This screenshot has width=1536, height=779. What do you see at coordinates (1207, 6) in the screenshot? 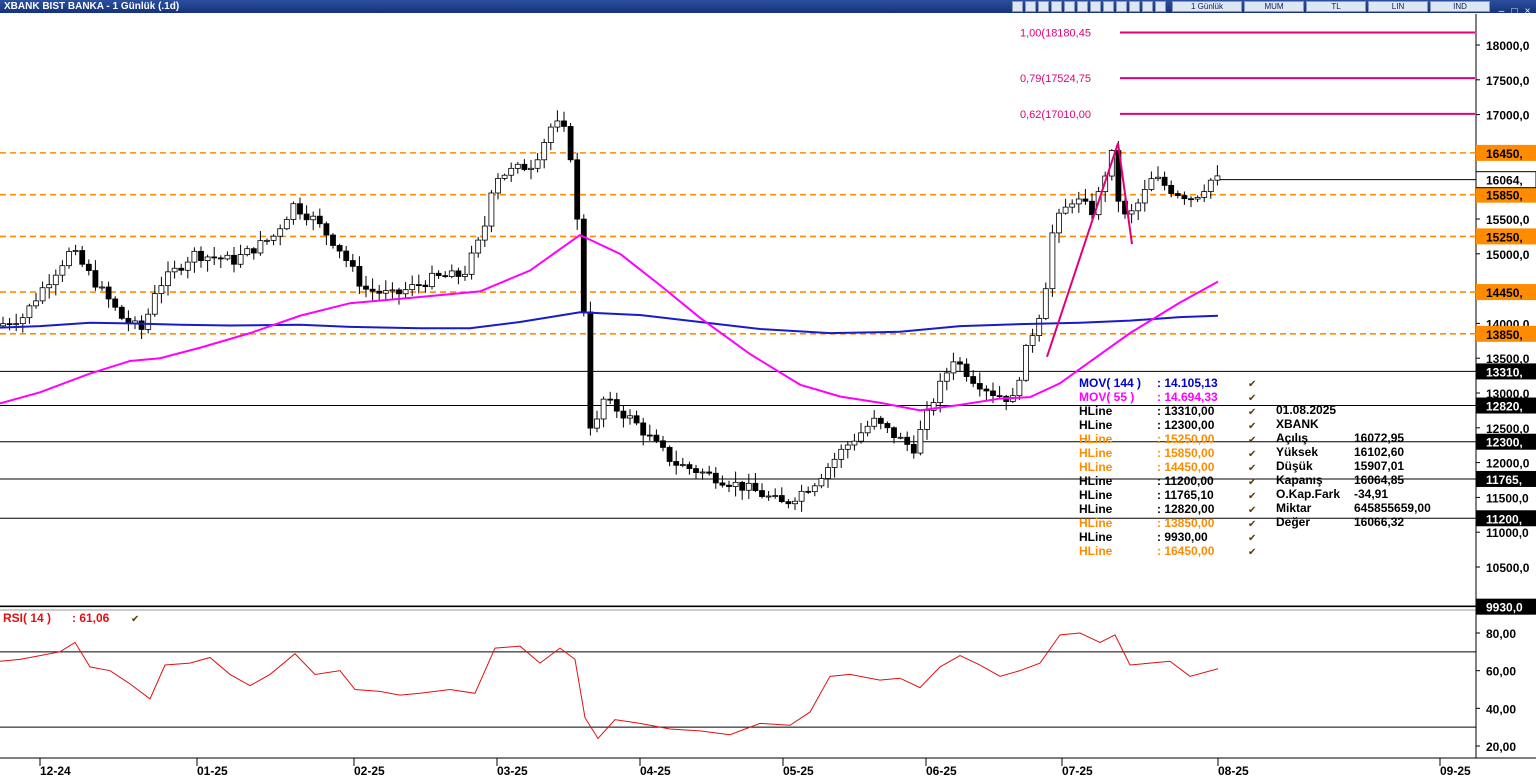
I see `period-selector: 1 Günlük` at bounding box center [1207, 6].